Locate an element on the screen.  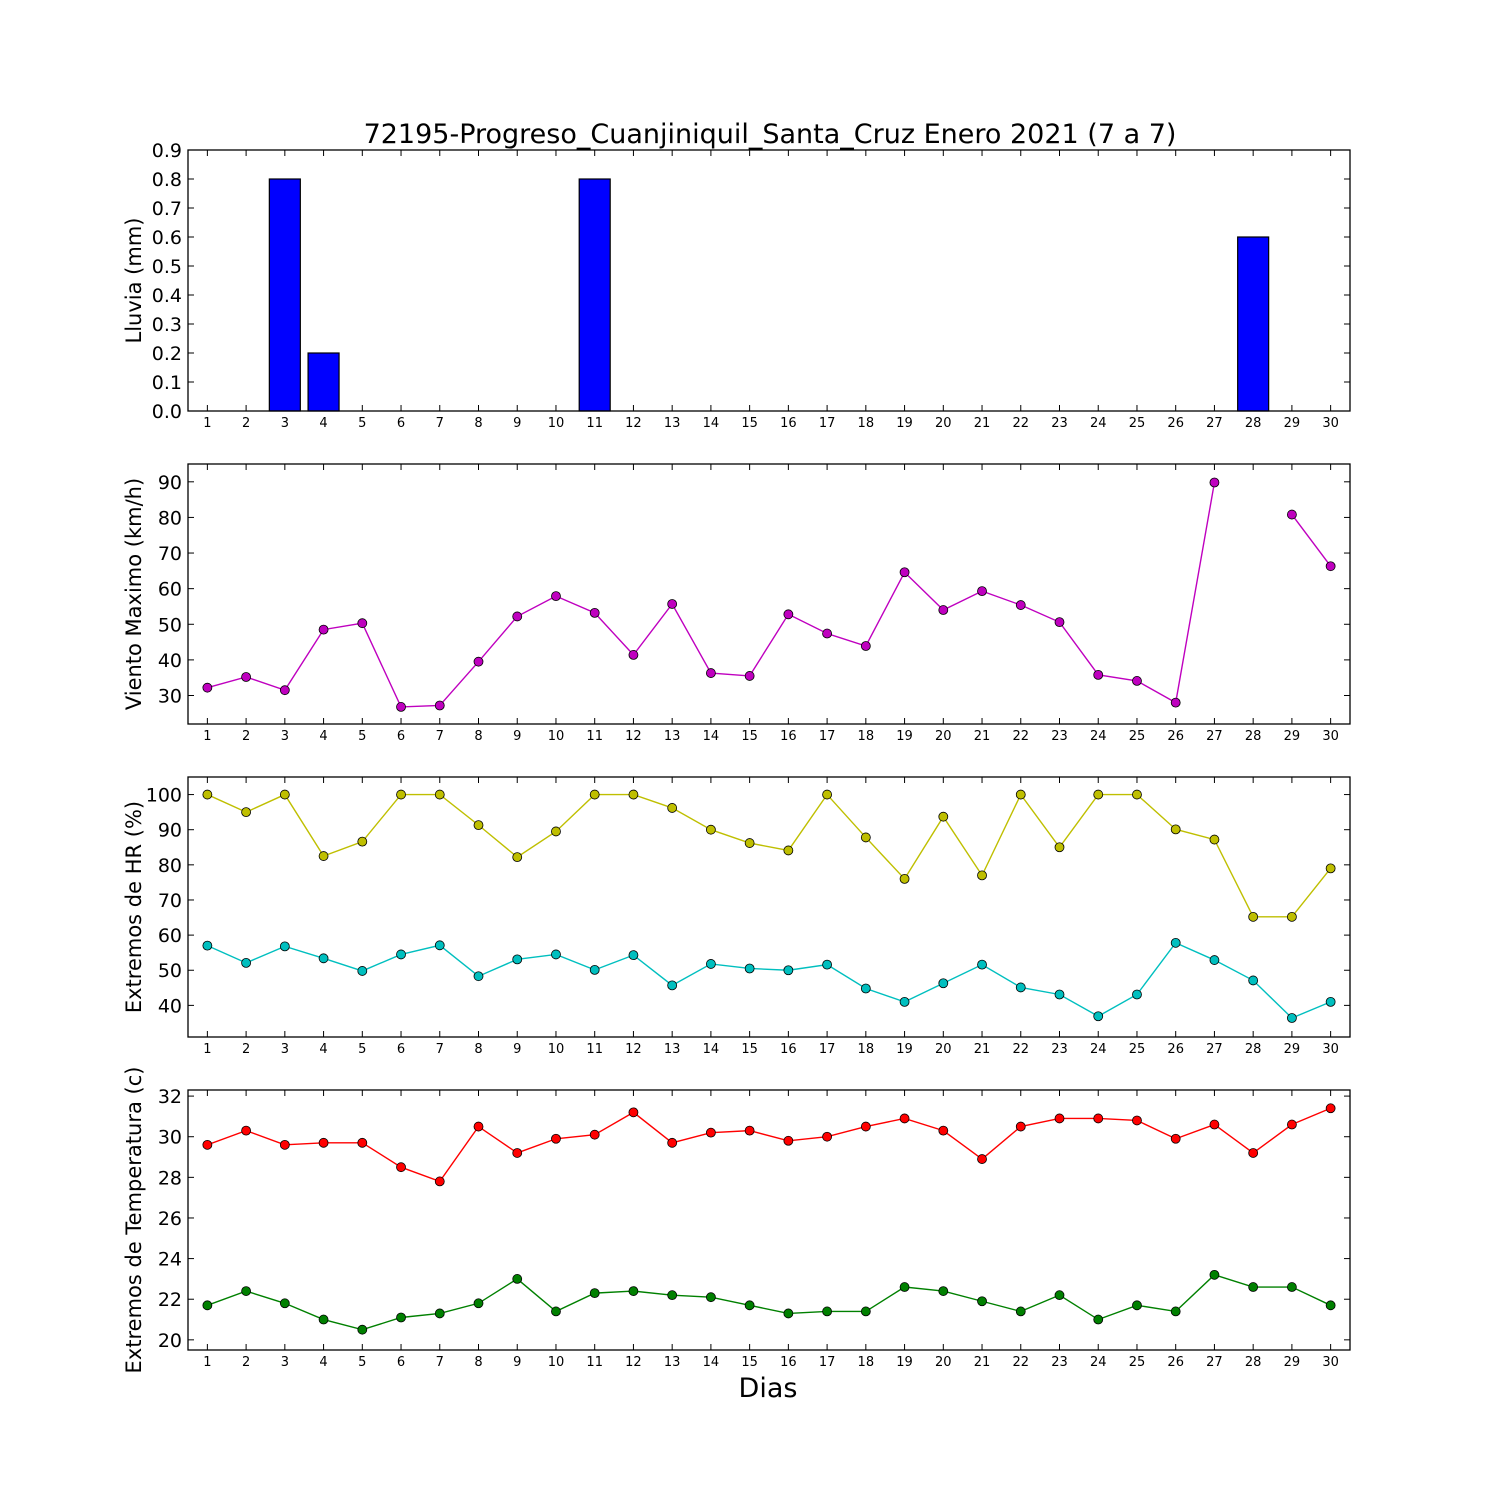
y-tick-label: 70 is located at coordinates (170, 554).